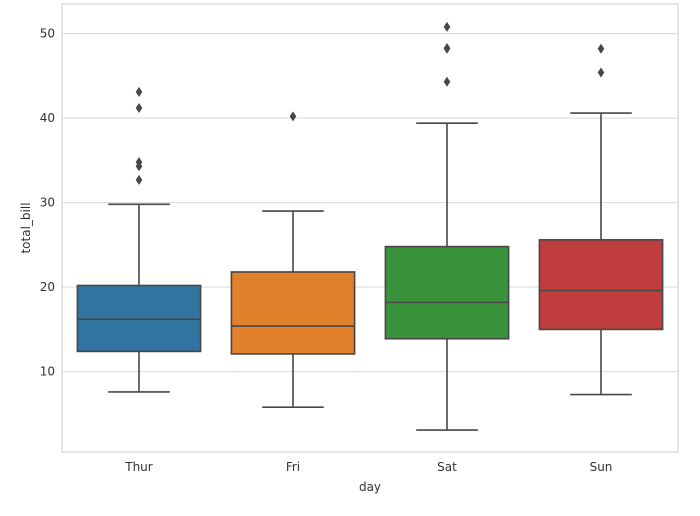 The image size is (700, 516). What do you see at coordinates (601, 467) in the screenshot?
I see `x-tick-label-sun: Sun` at bounding box center [601, 467].